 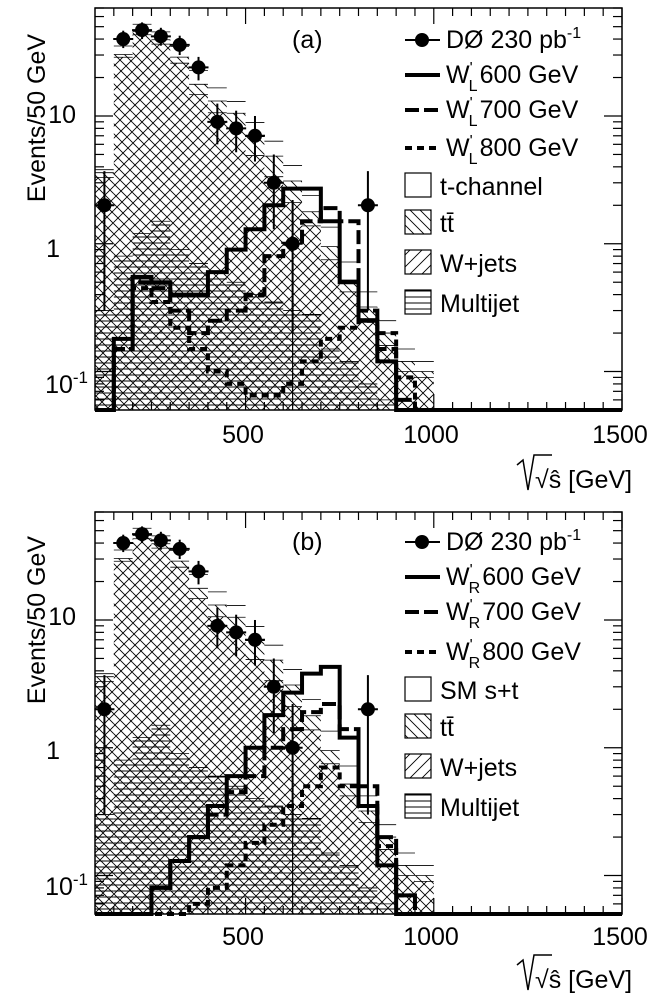 What do you see at coordinates (479, 691) in the screenshot?
I see `legend-bkg-label: SM s+t` at bounding box center [479, 691].